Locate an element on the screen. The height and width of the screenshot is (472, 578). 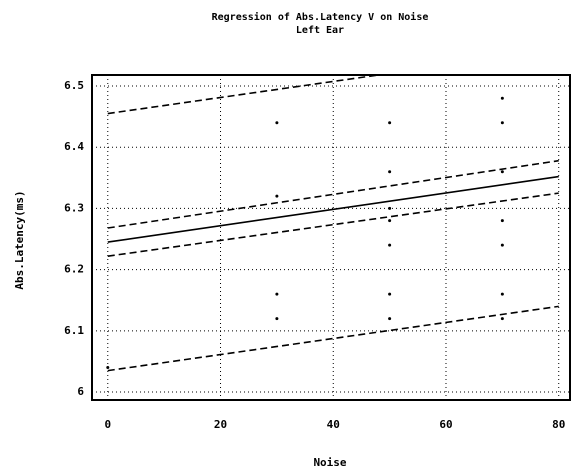
regression-line is located at coordinates (333, 209).